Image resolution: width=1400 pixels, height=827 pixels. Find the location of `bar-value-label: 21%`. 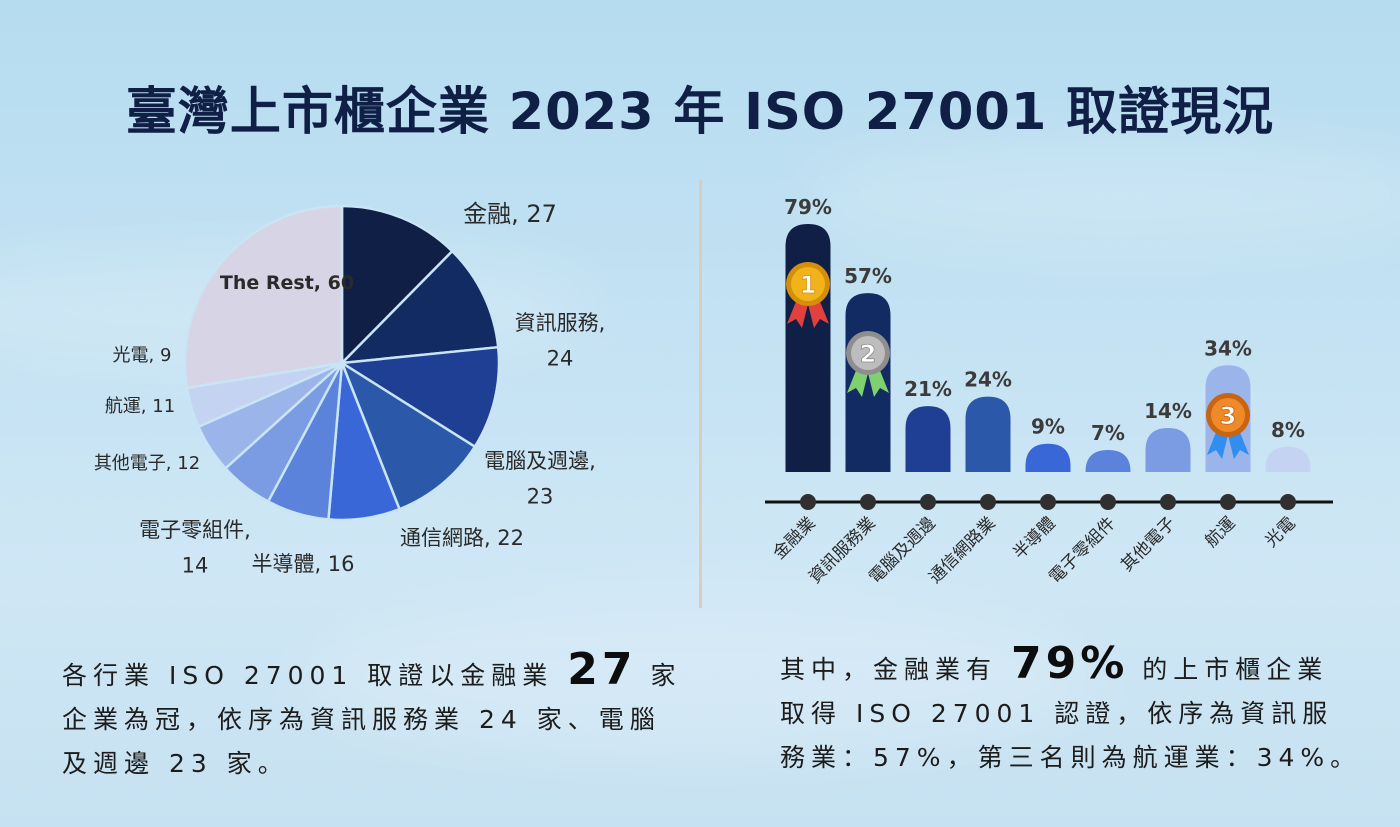

bar-value-label: 21% is located at coordinates (928, 389).